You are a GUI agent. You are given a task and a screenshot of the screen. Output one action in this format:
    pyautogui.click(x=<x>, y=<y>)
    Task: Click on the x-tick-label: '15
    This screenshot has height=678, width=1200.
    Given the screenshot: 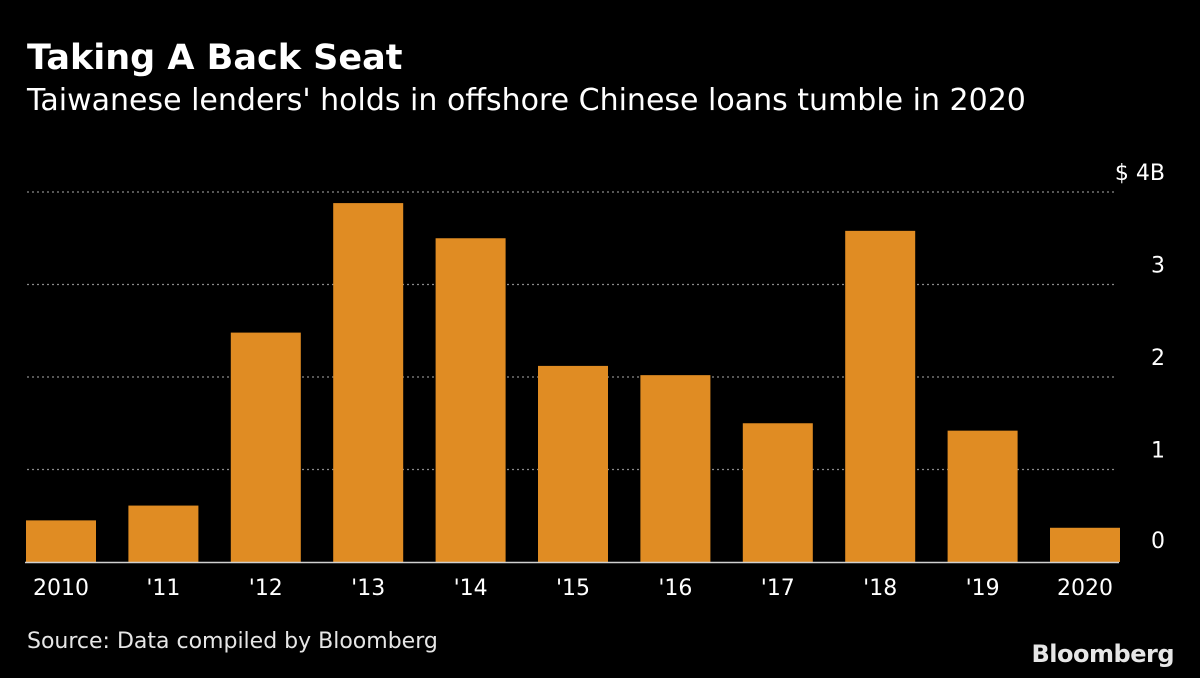 What is the action you would take?
    pyautogui.click(x=573, y=588)
    